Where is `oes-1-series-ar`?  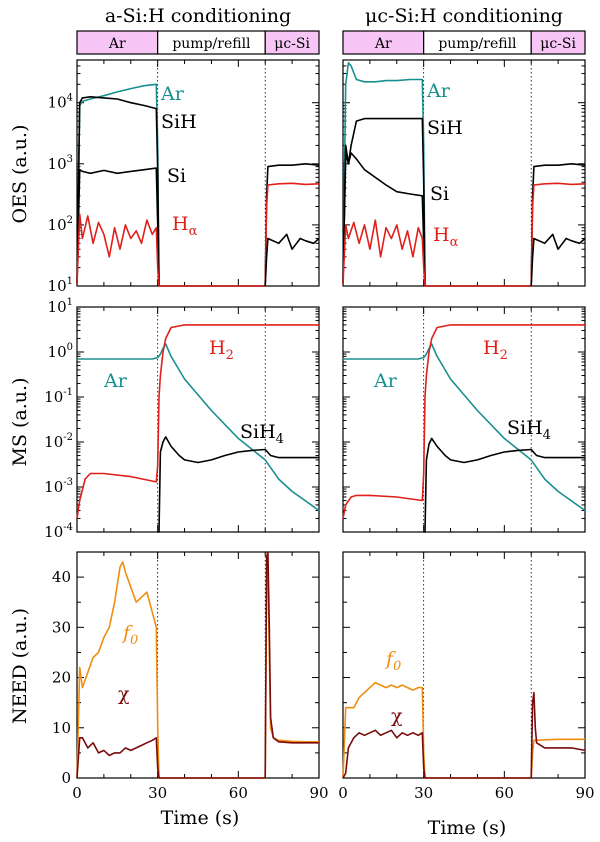
oes-1-series-ar is located at coordinates (384, 174).